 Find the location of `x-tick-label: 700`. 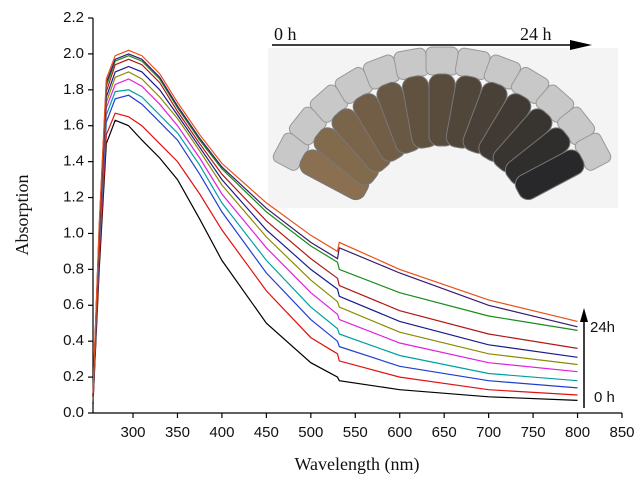

x-tick-label: 700 is located at coordinates (488, 432).